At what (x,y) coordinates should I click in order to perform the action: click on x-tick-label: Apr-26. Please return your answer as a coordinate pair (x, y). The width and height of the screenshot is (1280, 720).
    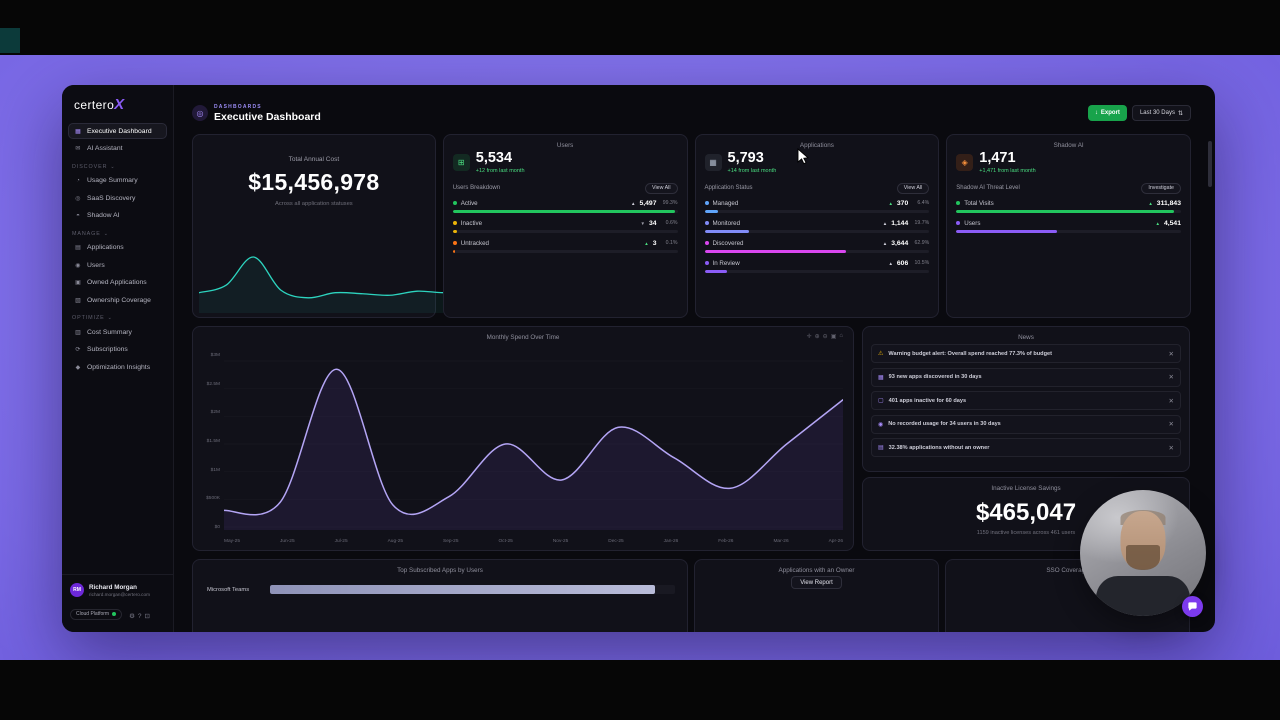
    Looking at the image, I should click on (835, 541).